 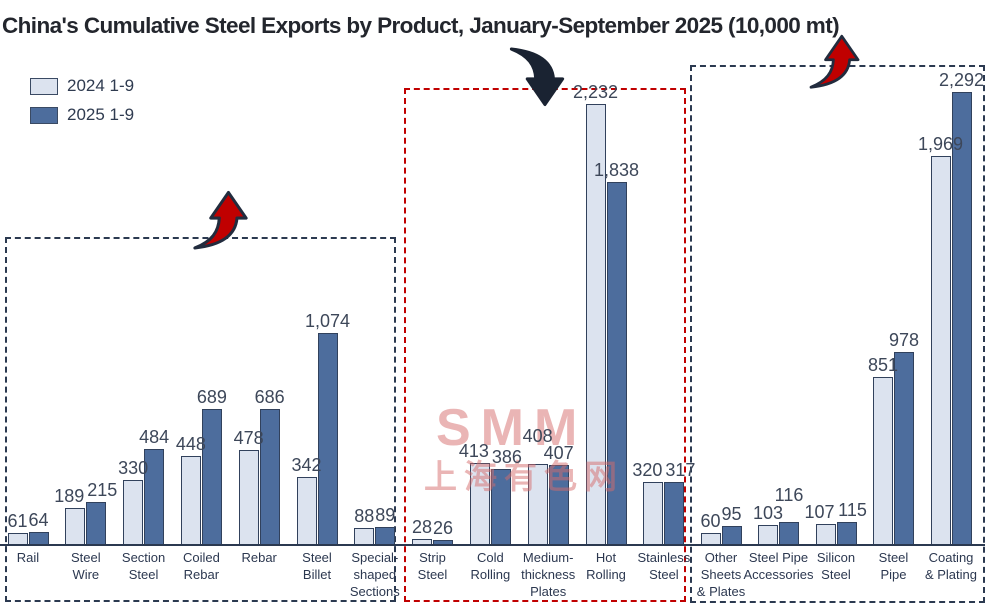 What do you see at coordinates (101, 85) in the screenshot?
I see `legend-label-2024: 2024 1-9` at bounding box center [101, 85].